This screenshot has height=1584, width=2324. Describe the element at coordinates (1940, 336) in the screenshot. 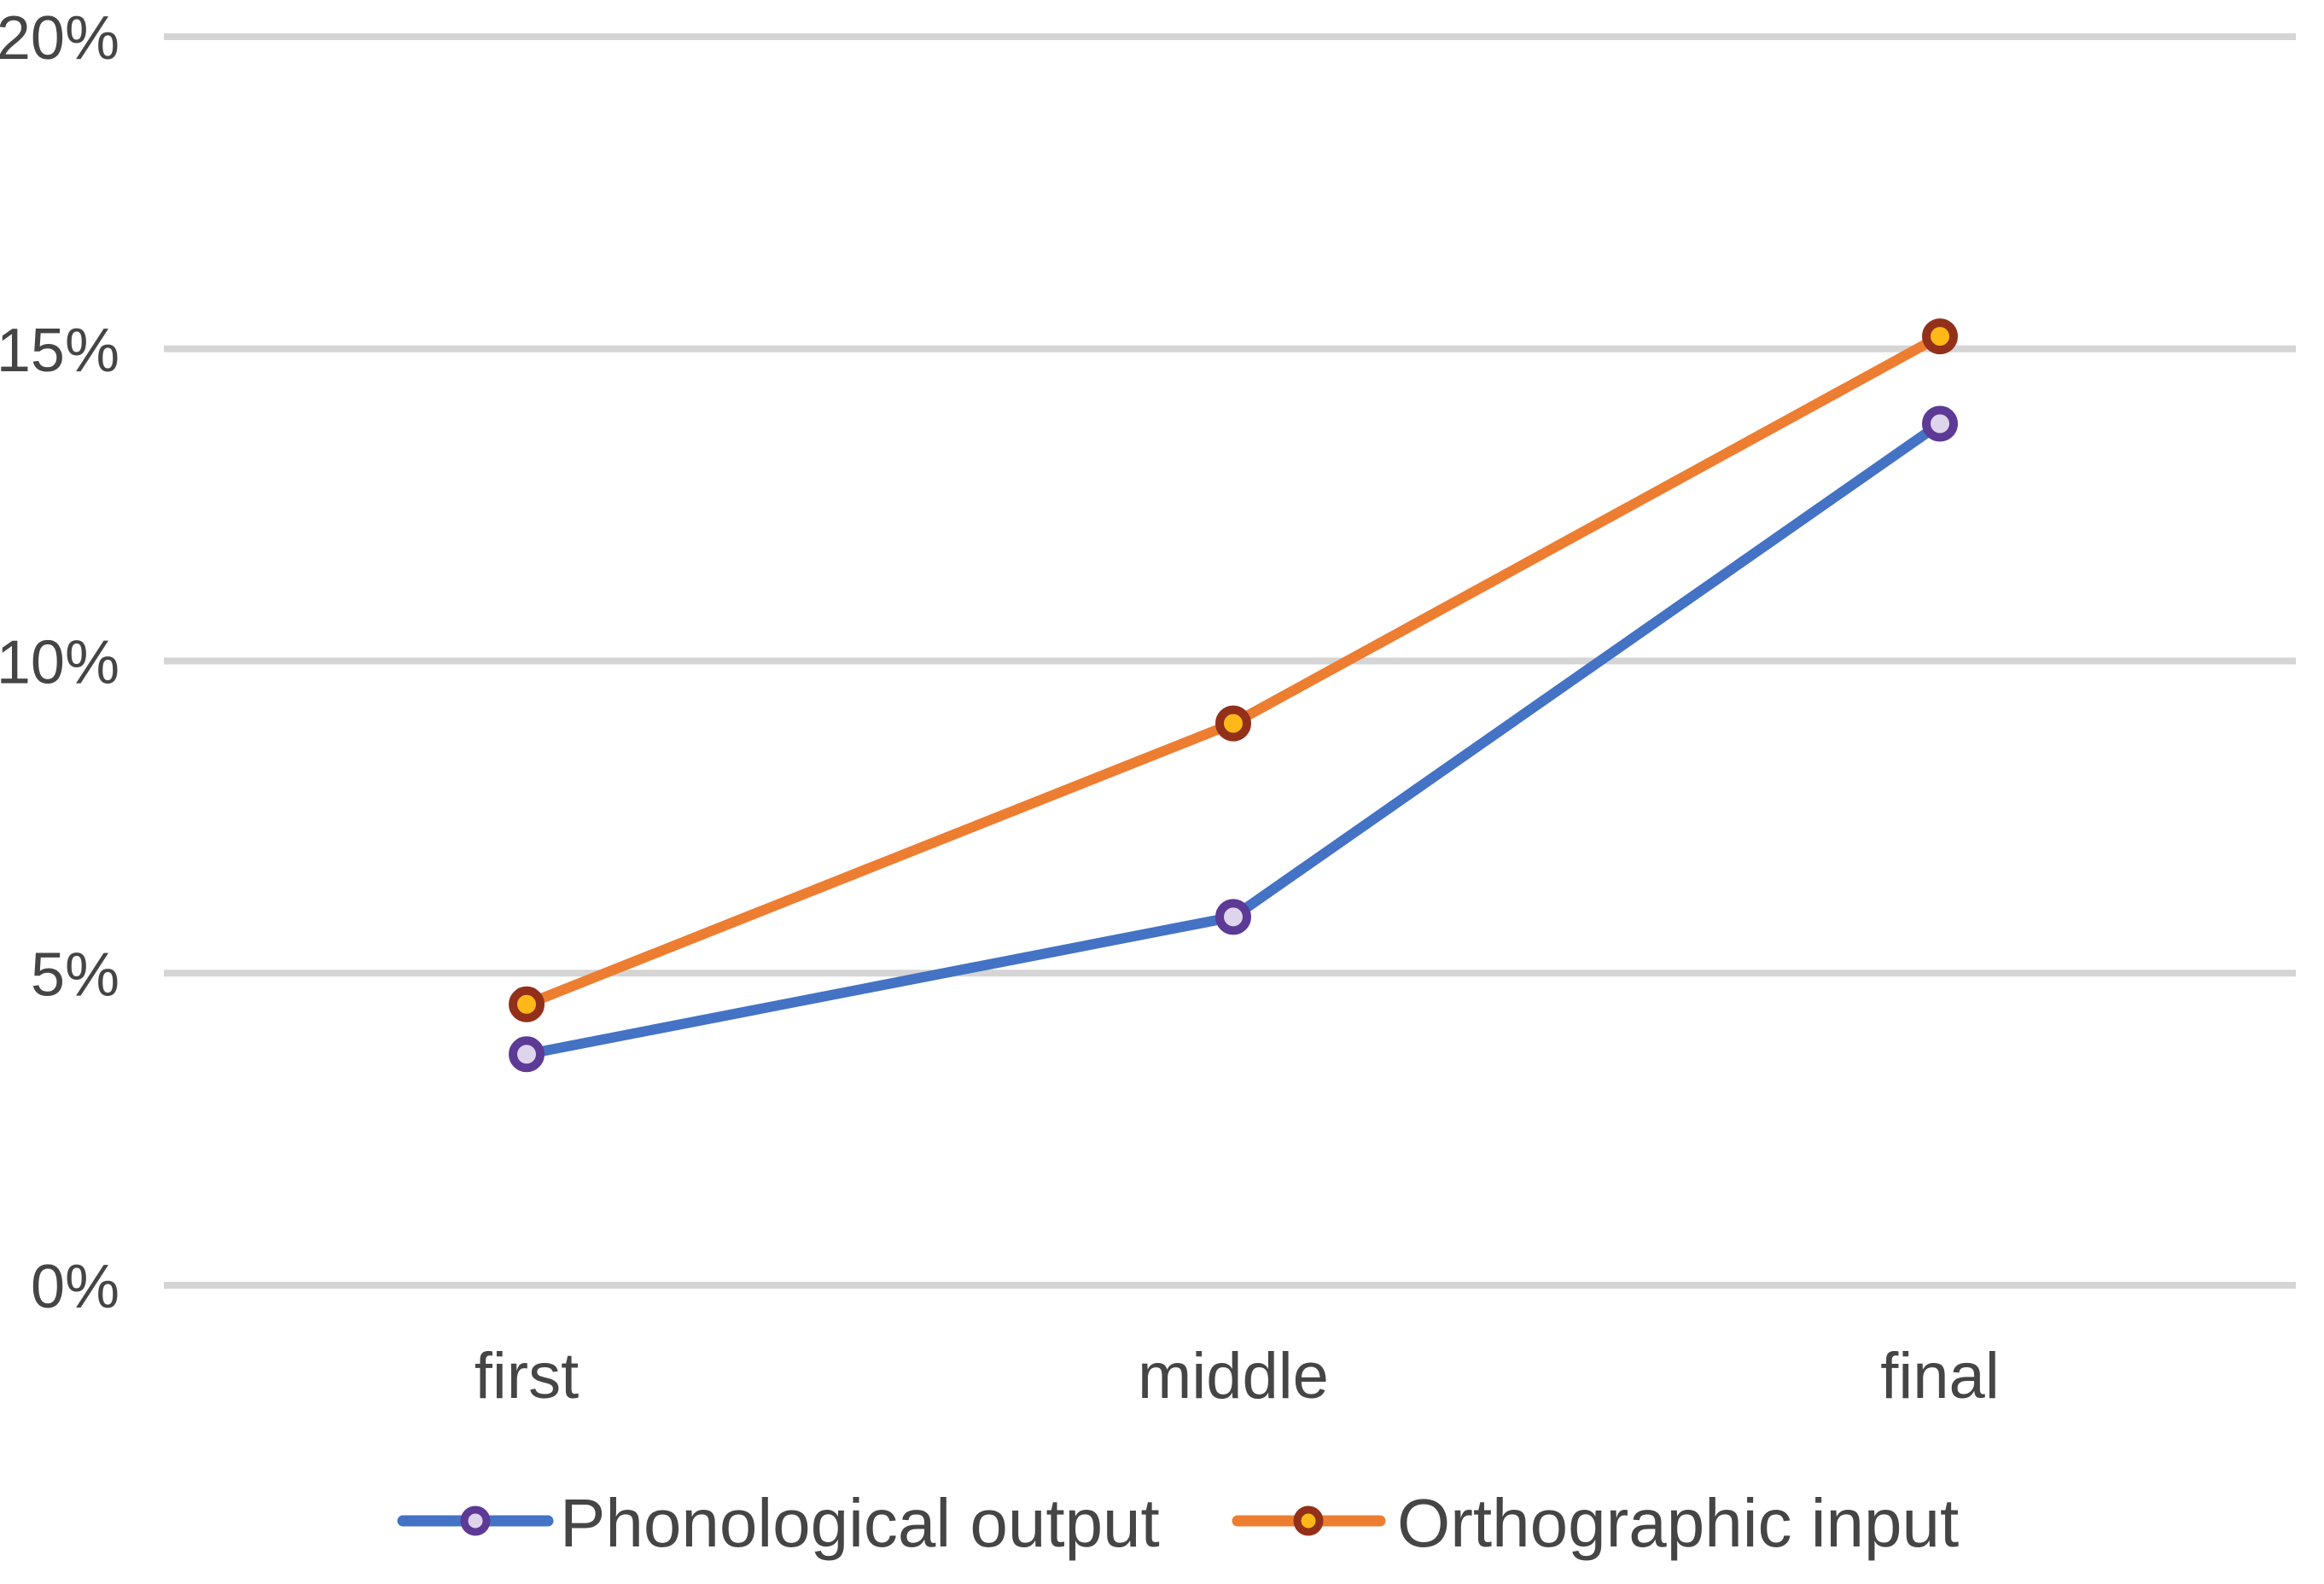

I see `marker-orthographic-input-final` at that location.